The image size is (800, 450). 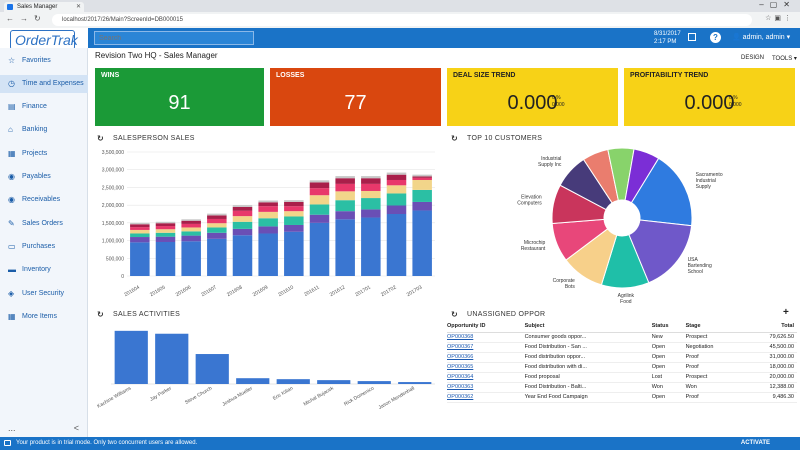 What do you see at coordinates (179, 97) in the screenshot?
I see `wins-card: WINS 91` at bounding box center [179, 97].